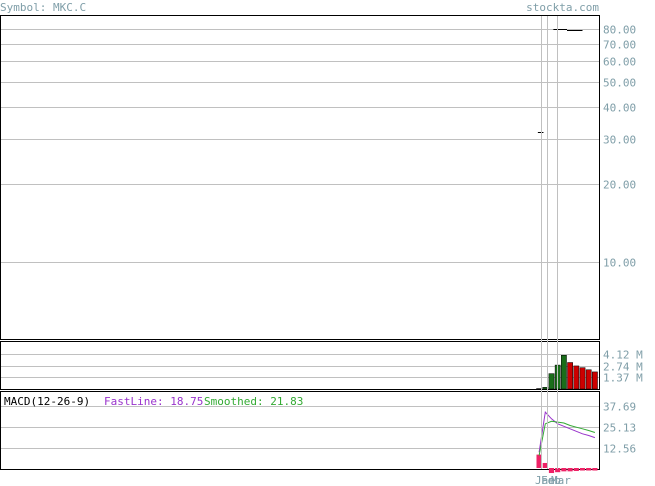 Image resolution: width=655 pixels, height=486 pixels. Describe the element at coordinates (561, 480) in the screenshot. I see `x-tick-label: Mar` at that location.